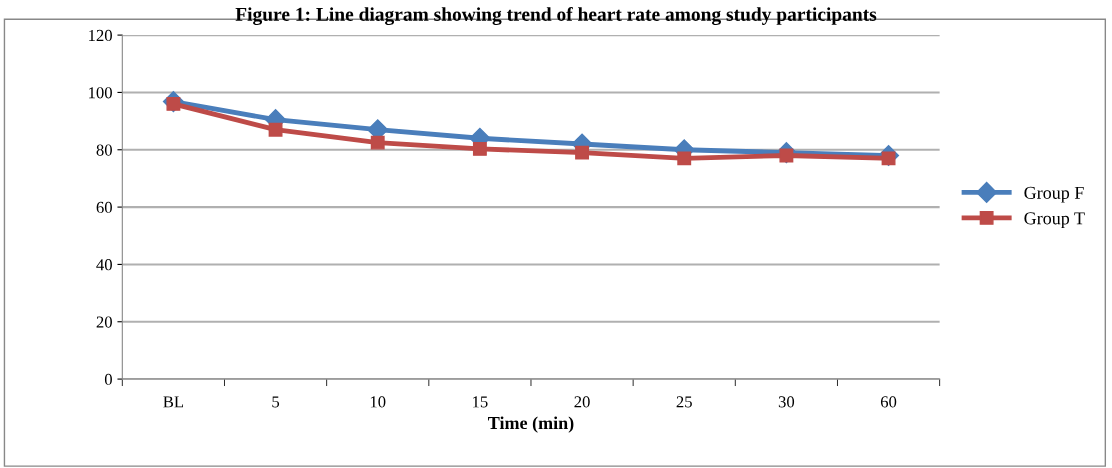 This screenshot has height=468, width=1112. What do you see at coordinates (104, 207) in the screenshot?
I see `y-tick-label: 60` at bounding box center [104, 207].